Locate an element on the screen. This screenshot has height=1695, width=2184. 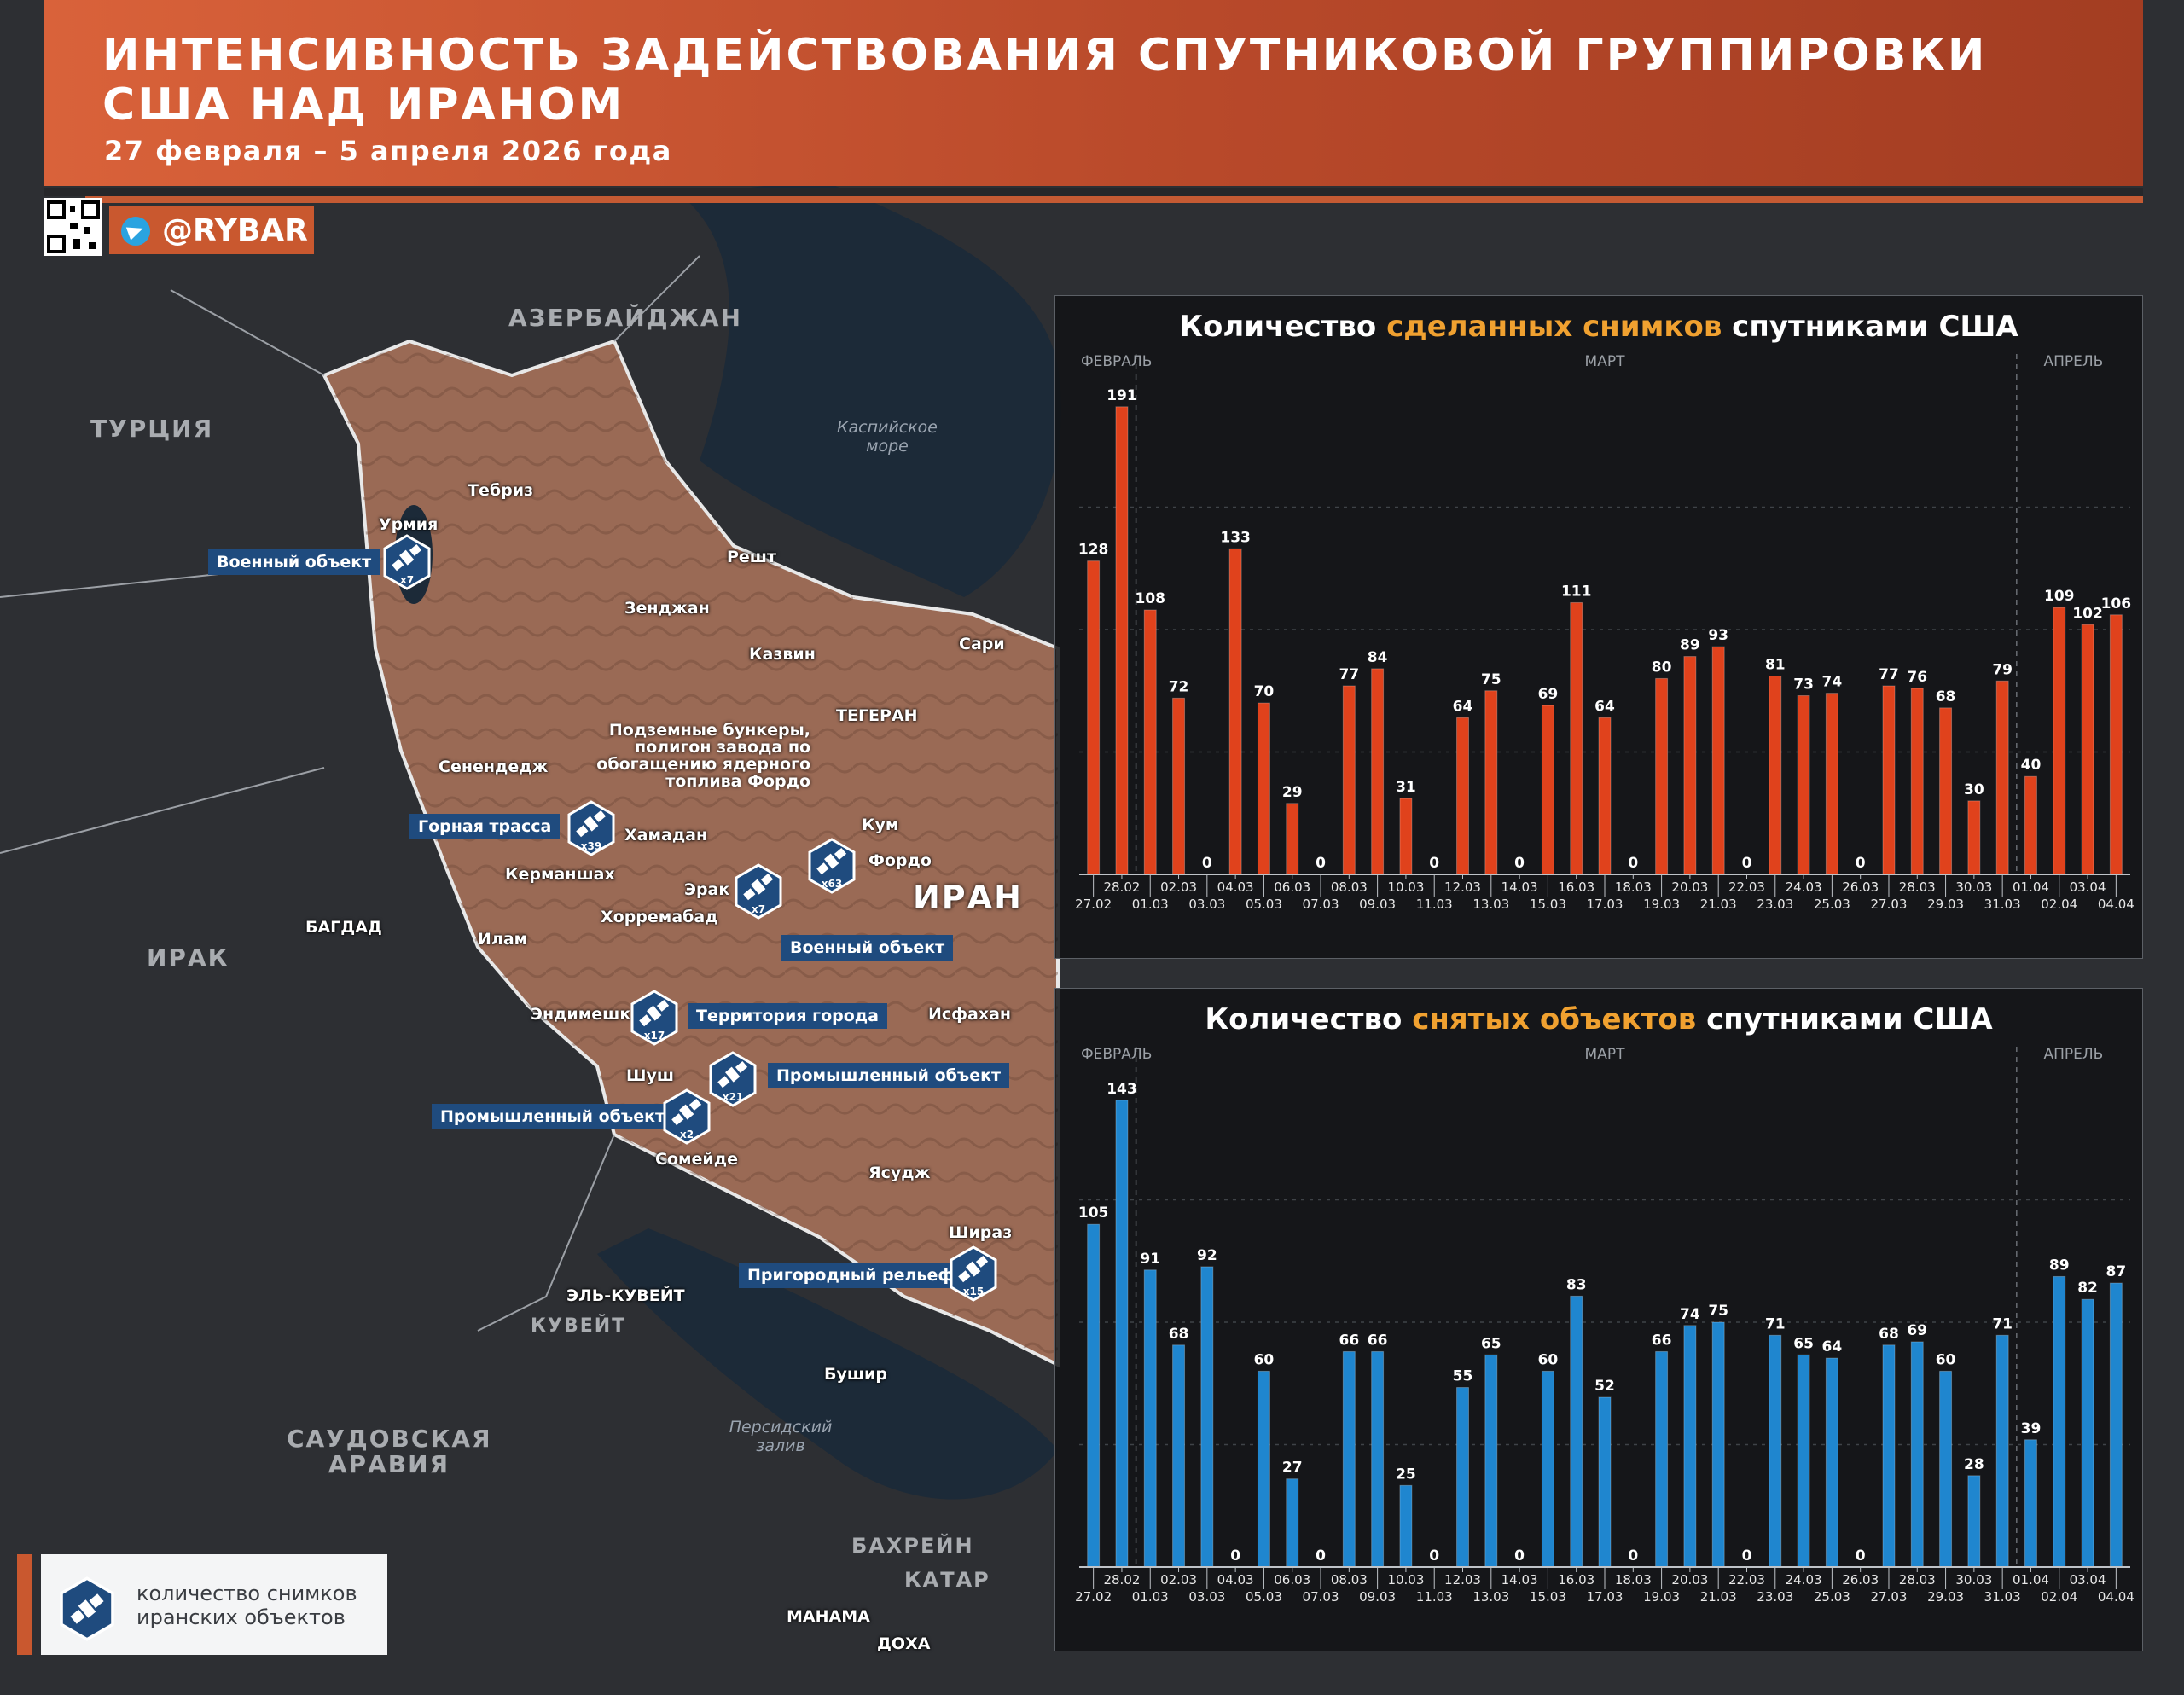
country-label: БАХРЕЙН is located at coordinates (912, 1546).